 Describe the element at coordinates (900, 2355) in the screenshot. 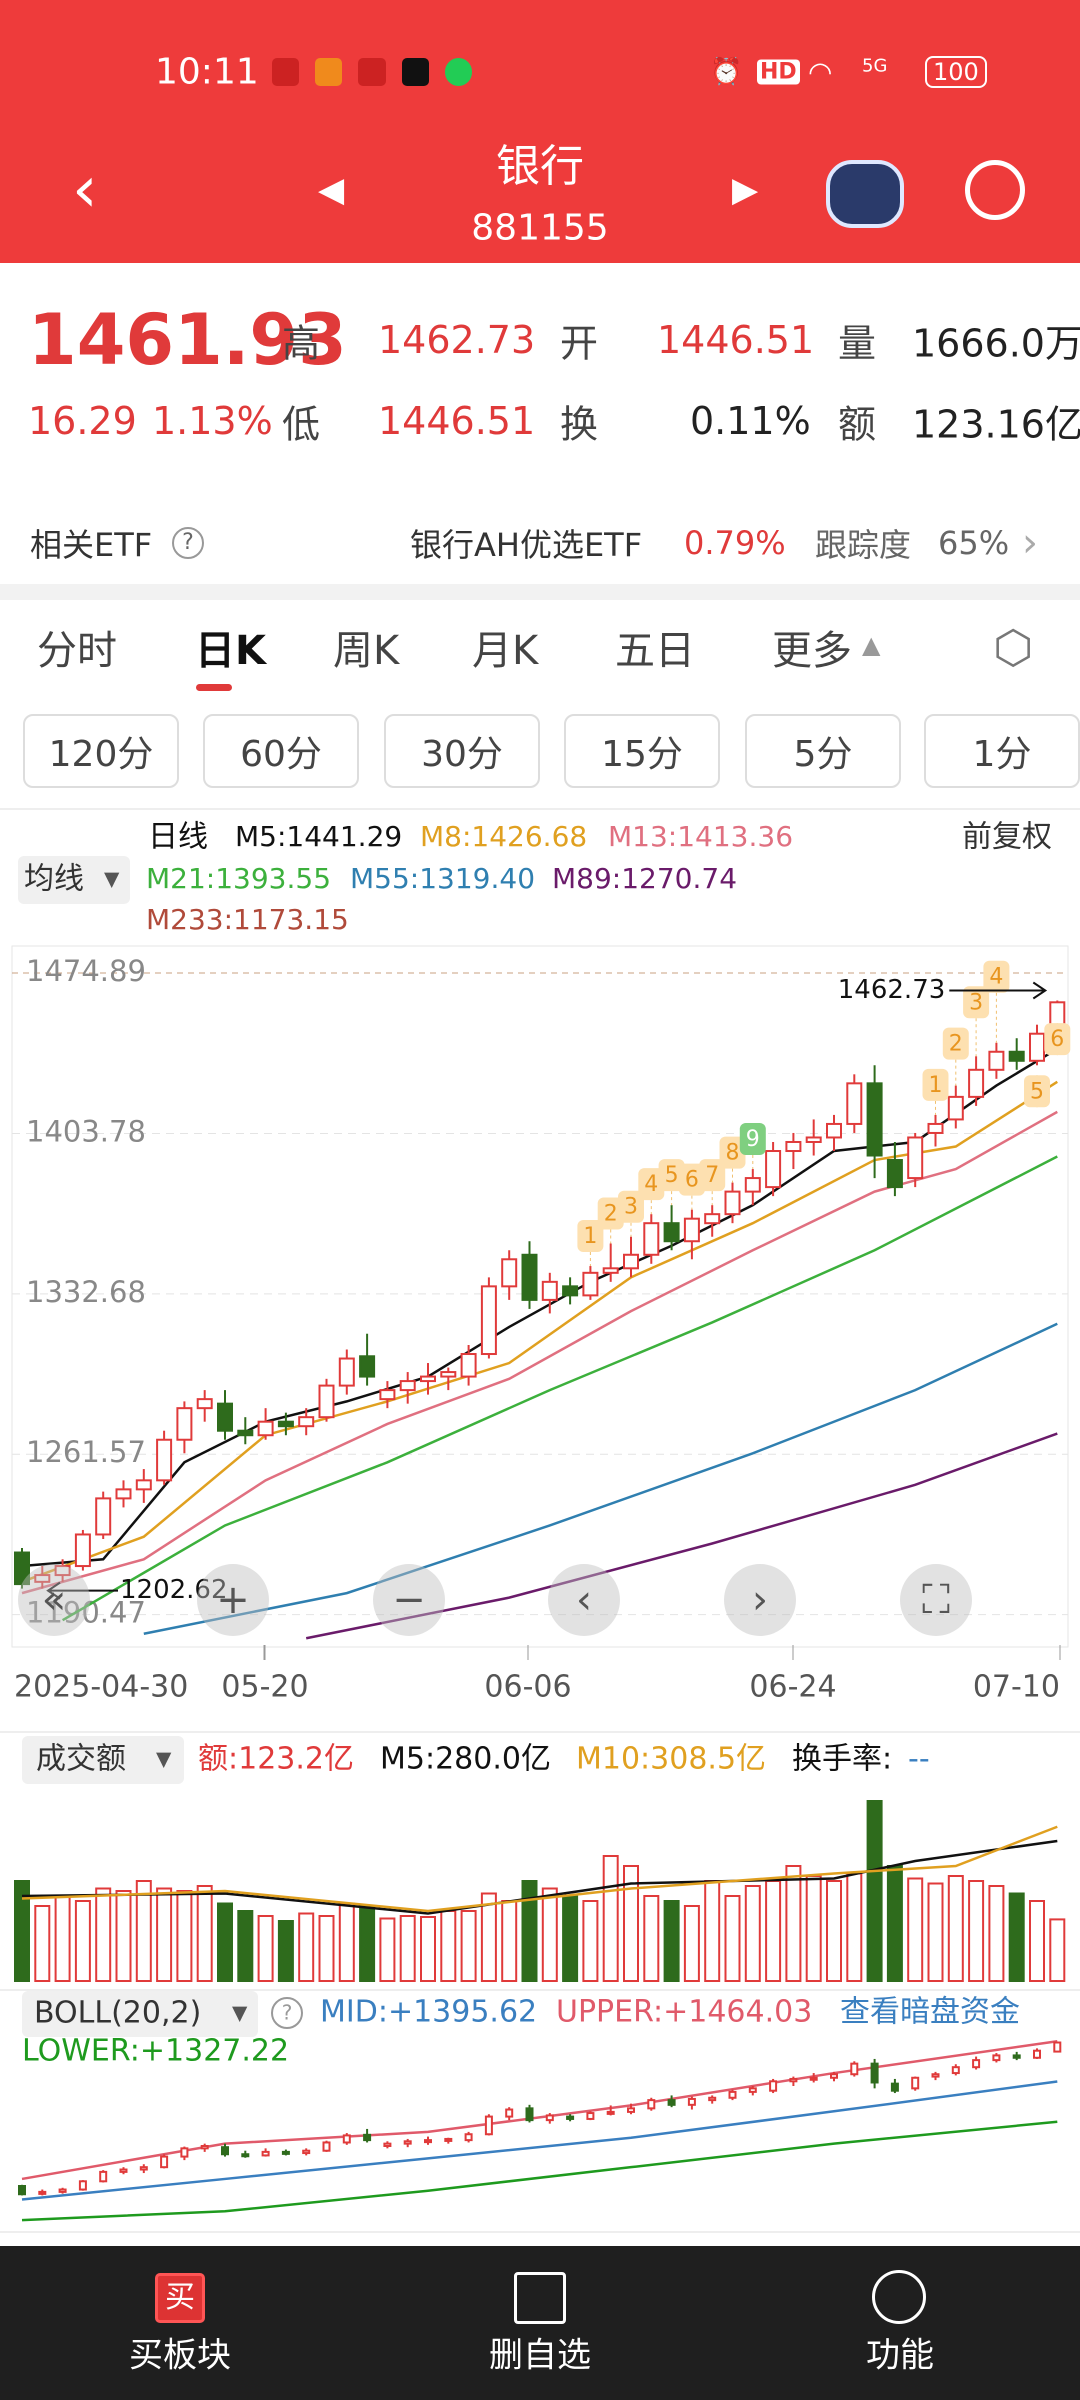

I see `nav-item: 功能` at that location.